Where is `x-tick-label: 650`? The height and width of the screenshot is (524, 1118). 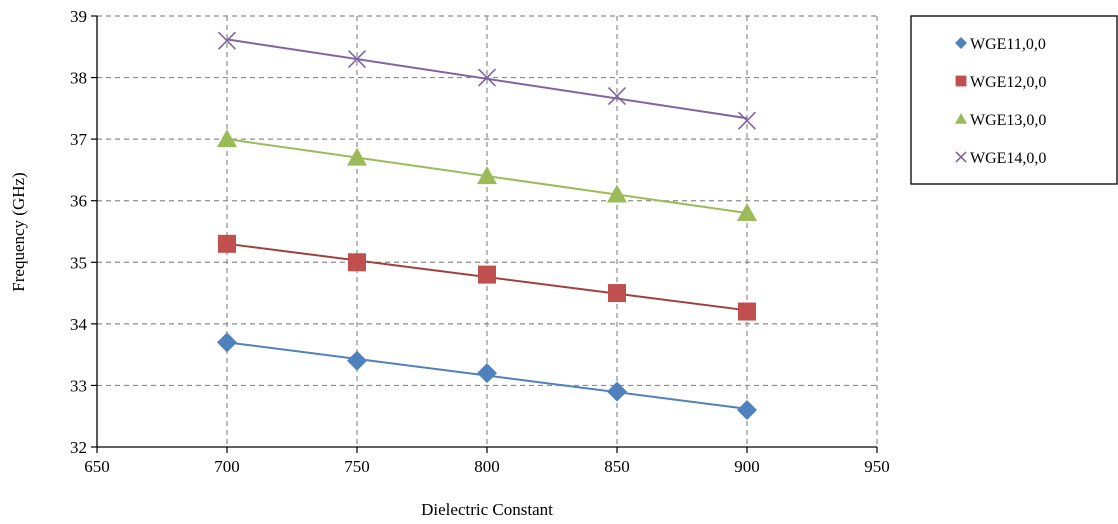
x-tick-label: 650 is located at coordinates (97, 466).